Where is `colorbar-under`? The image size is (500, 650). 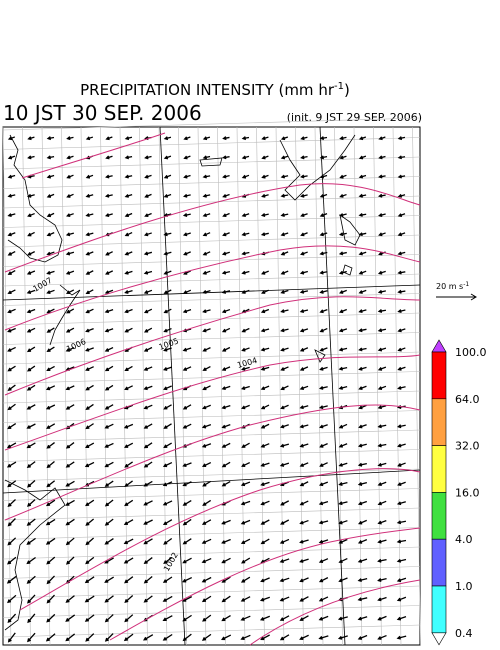 colorbar-under is located at coordinates (439, 639).